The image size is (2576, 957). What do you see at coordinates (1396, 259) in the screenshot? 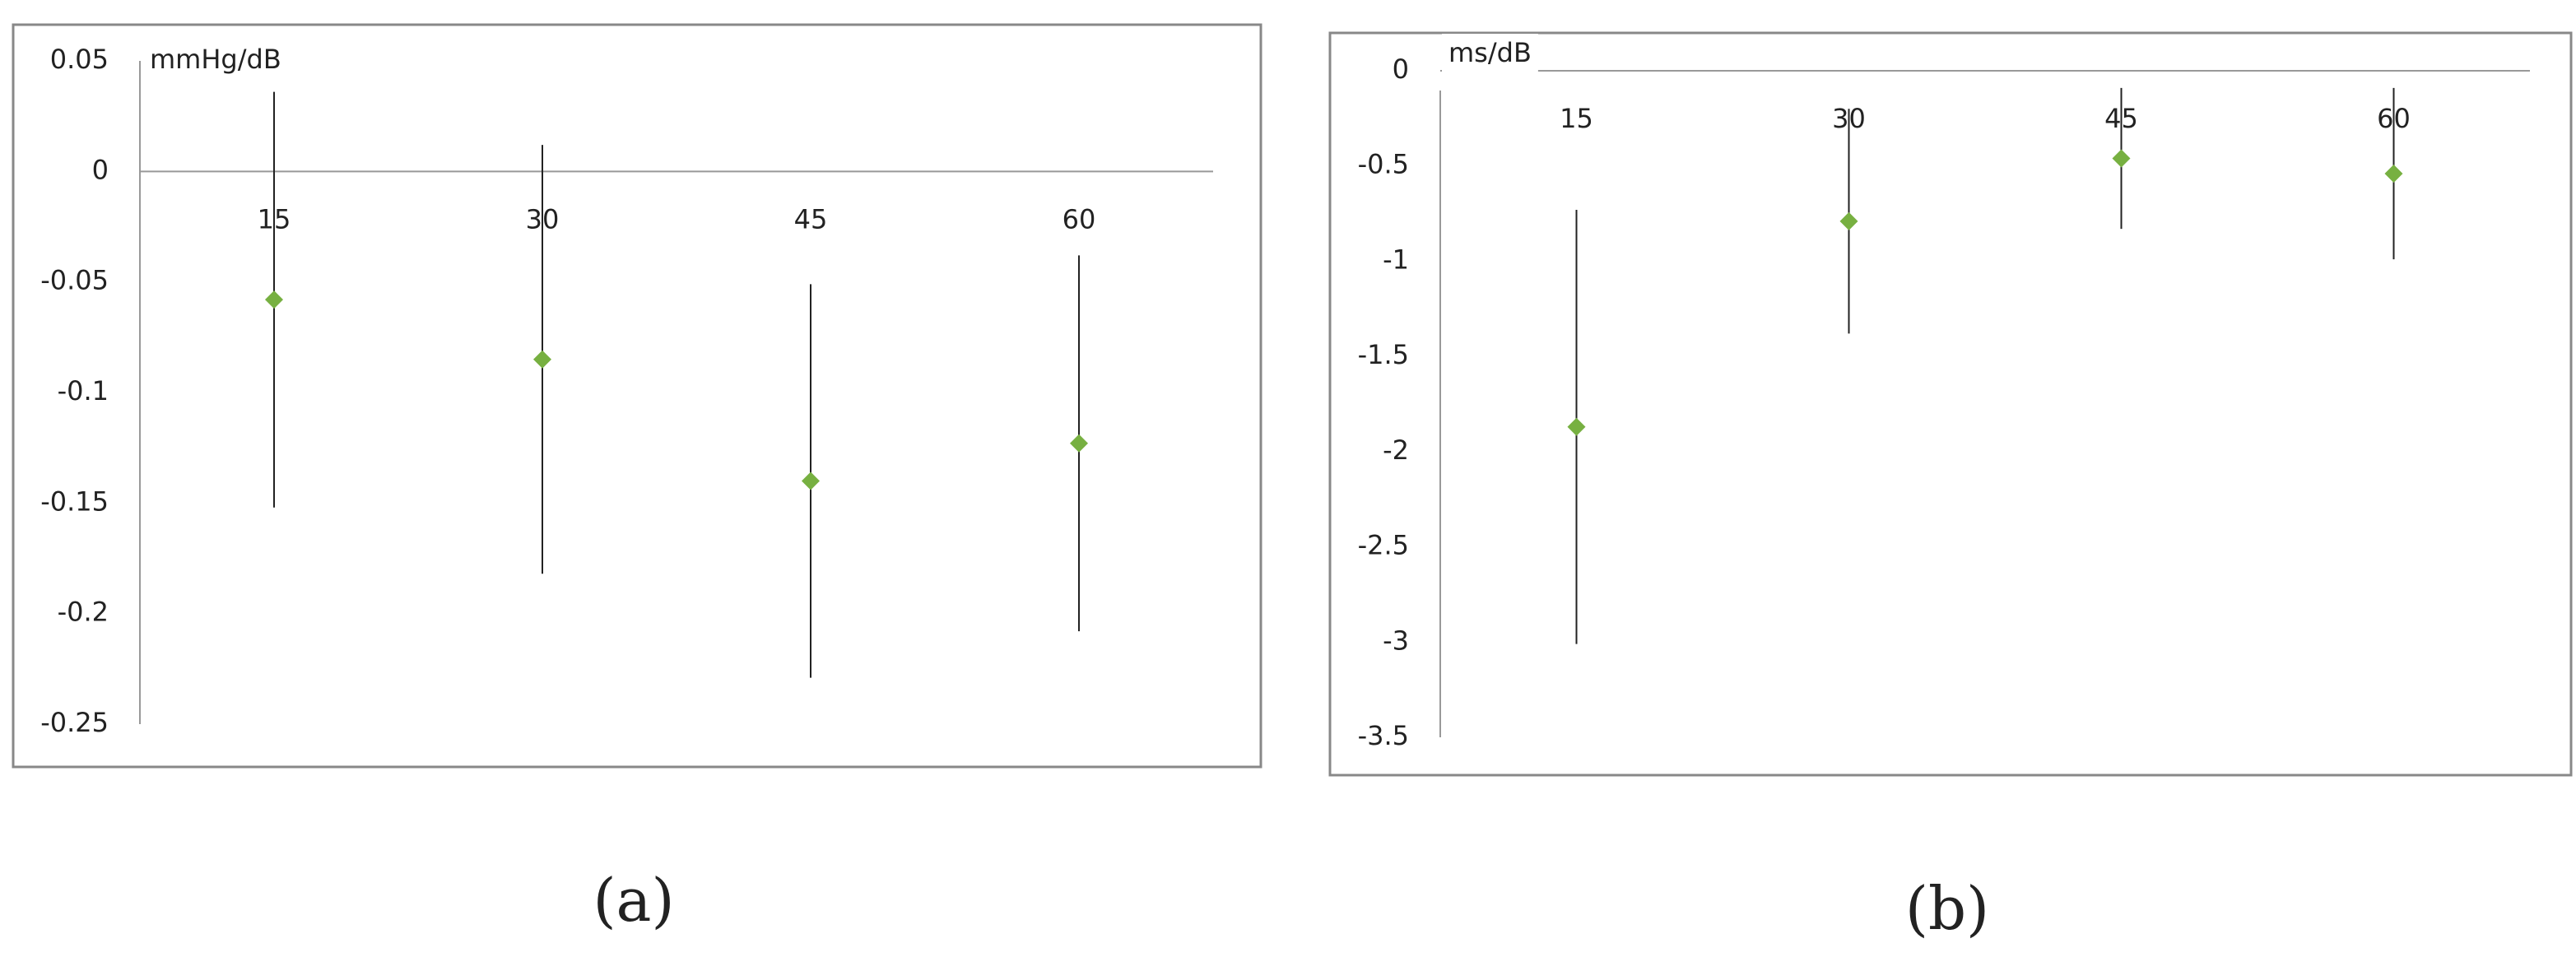
I see `y-tick-label: -1` at bounding box center [1396, 259].